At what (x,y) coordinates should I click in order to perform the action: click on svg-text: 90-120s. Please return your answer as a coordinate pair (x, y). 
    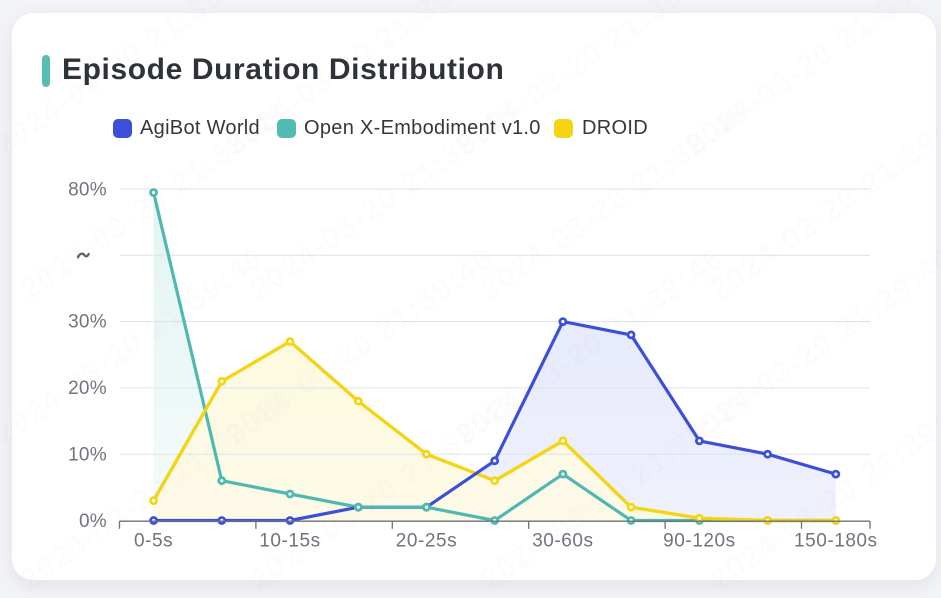
    Looking at the image, I should click on (699, 541).